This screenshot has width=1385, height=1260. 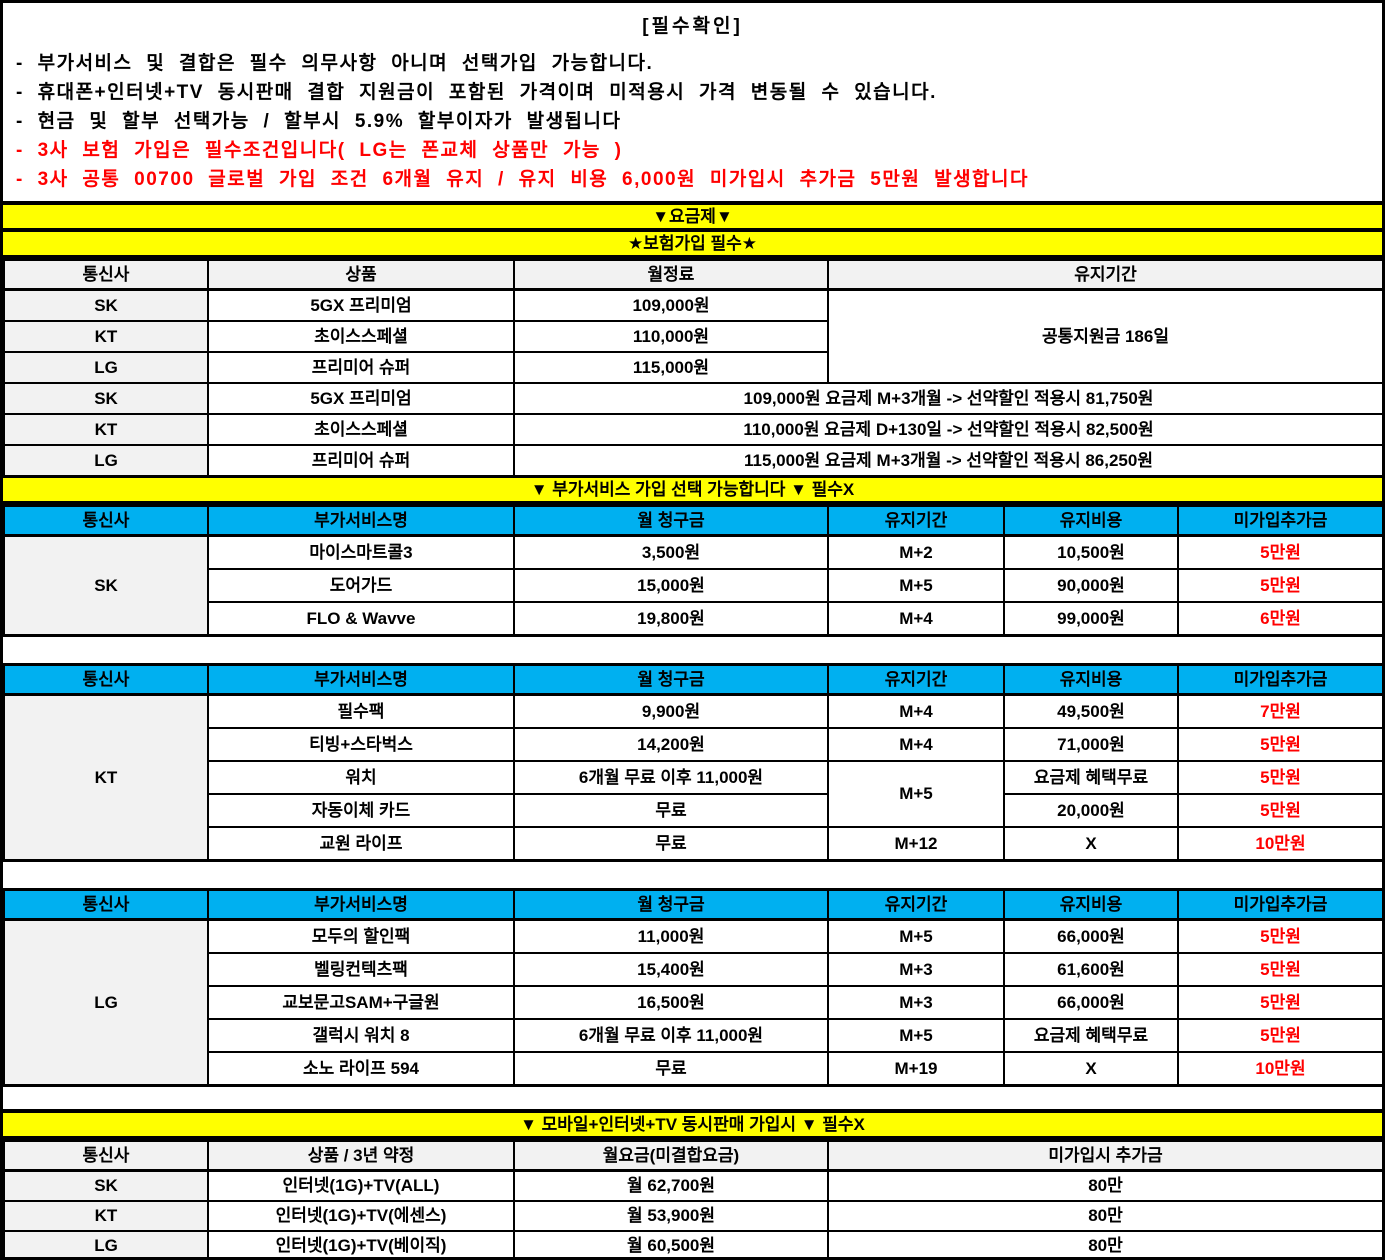 What do you see at coordinates (361, 429) in the screenshot?
I see `product-cell: 초이스스페셜` at bounding box center [361, 429].